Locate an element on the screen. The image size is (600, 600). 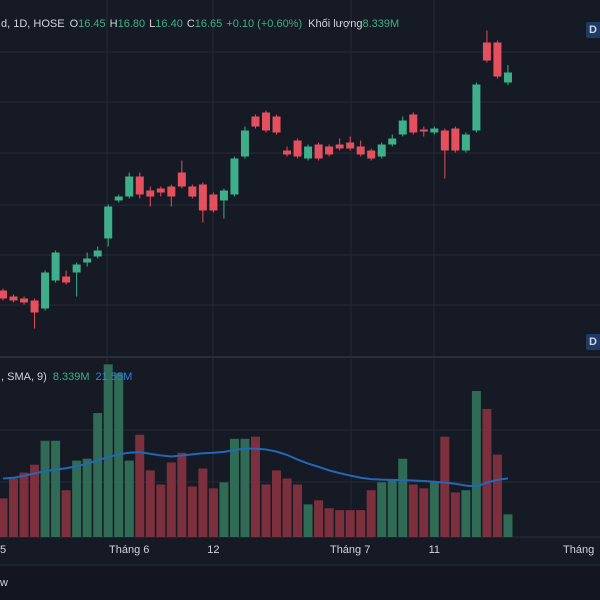
ohlc-key: H is located at coordinates (114, 24).